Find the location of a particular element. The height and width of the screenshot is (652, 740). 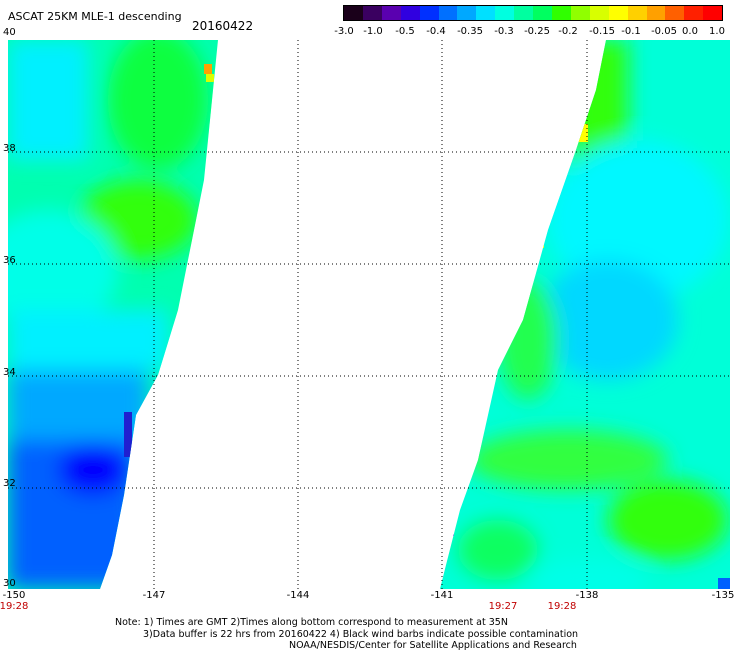

colorbar-label: 1.0 is located at coordinates (717, 31).